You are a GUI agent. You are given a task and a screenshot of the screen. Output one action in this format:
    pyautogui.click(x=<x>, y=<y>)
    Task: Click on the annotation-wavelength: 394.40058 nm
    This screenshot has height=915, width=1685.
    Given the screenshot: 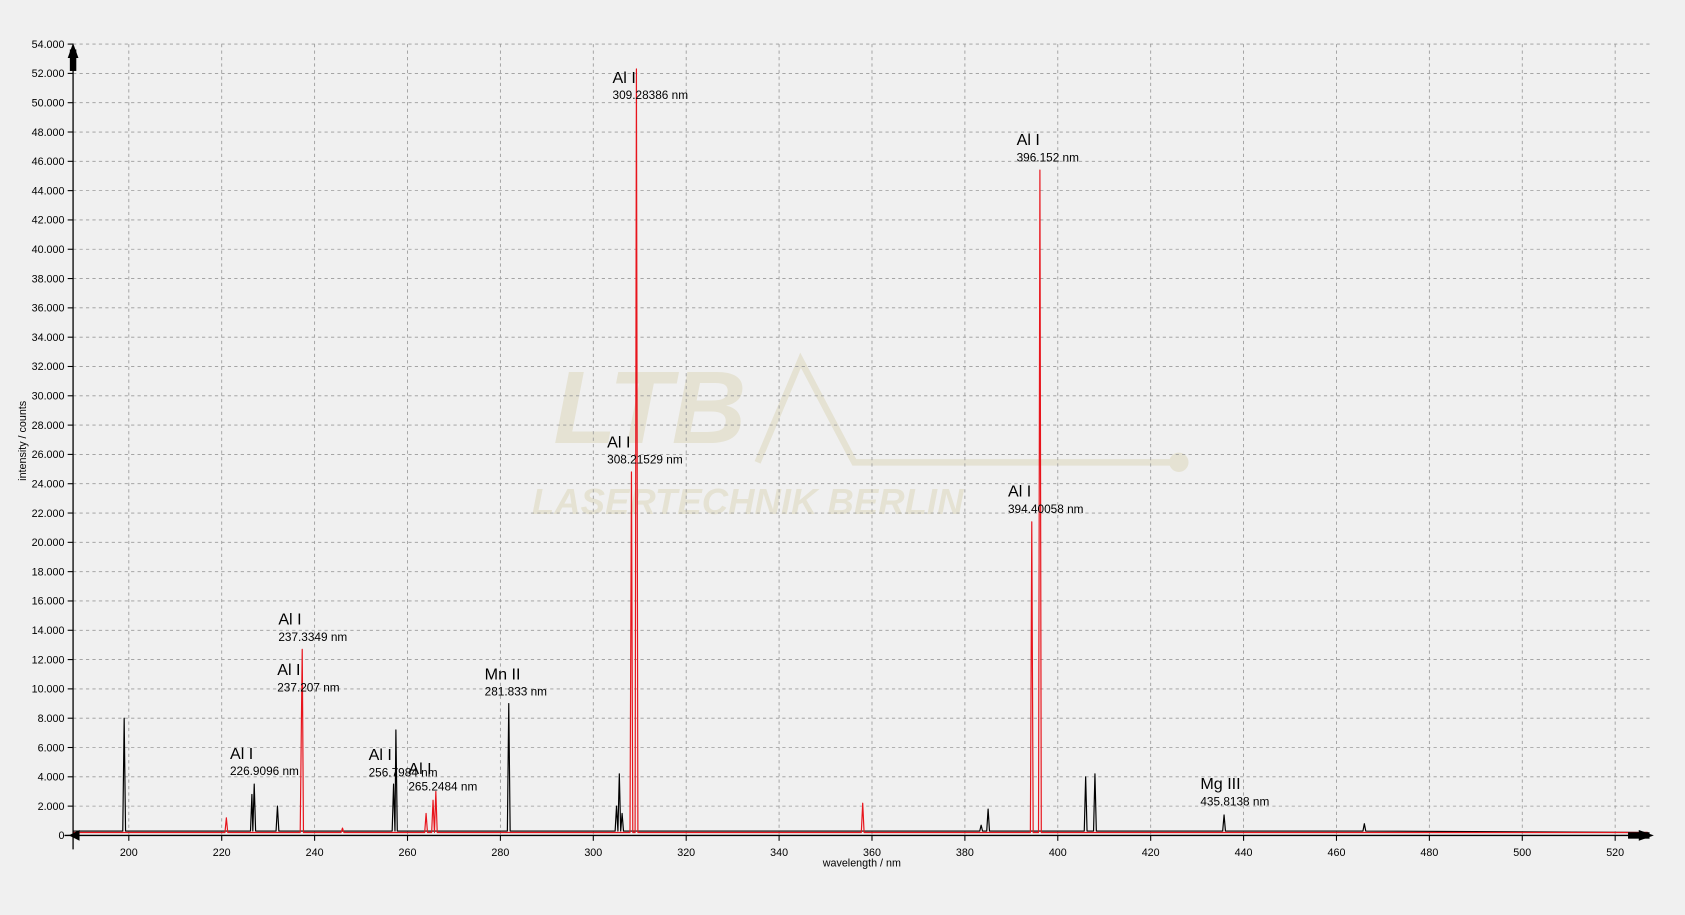 What is the action you would take?
    pyautogui.click(x=1046, y=509)
    